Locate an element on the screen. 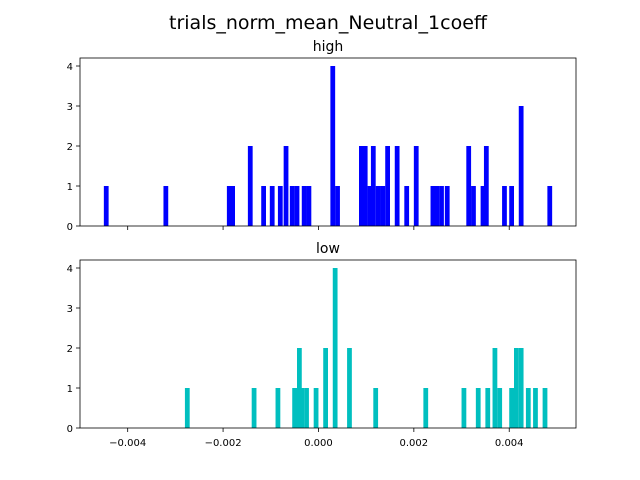 The height and width of the screenshot is (480, 640). x-tick-label: −0.002 is located at coordinates (223, 443).